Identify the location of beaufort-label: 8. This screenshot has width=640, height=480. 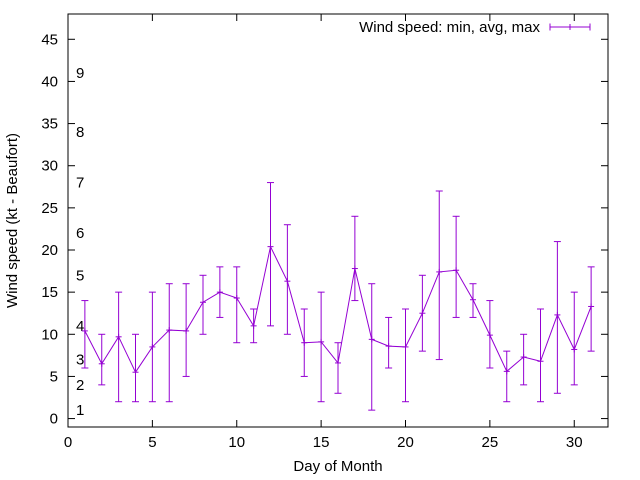
(80, 132).